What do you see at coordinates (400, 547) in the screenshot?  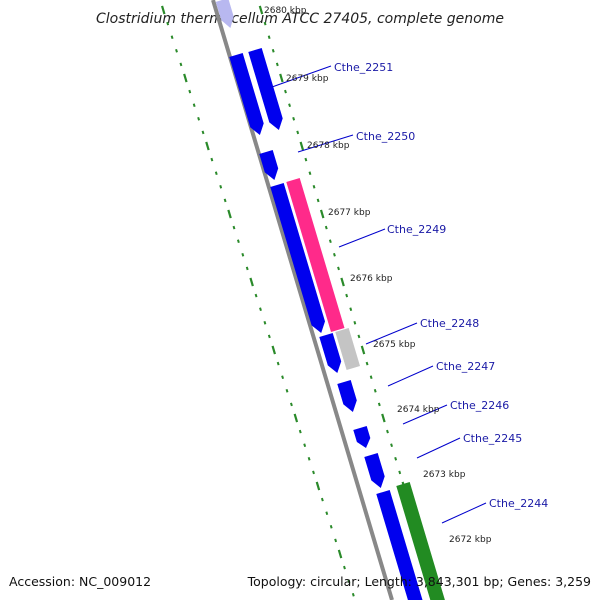 I see `gene-cthe-2244-fwd` at bounding box center [400, 547].